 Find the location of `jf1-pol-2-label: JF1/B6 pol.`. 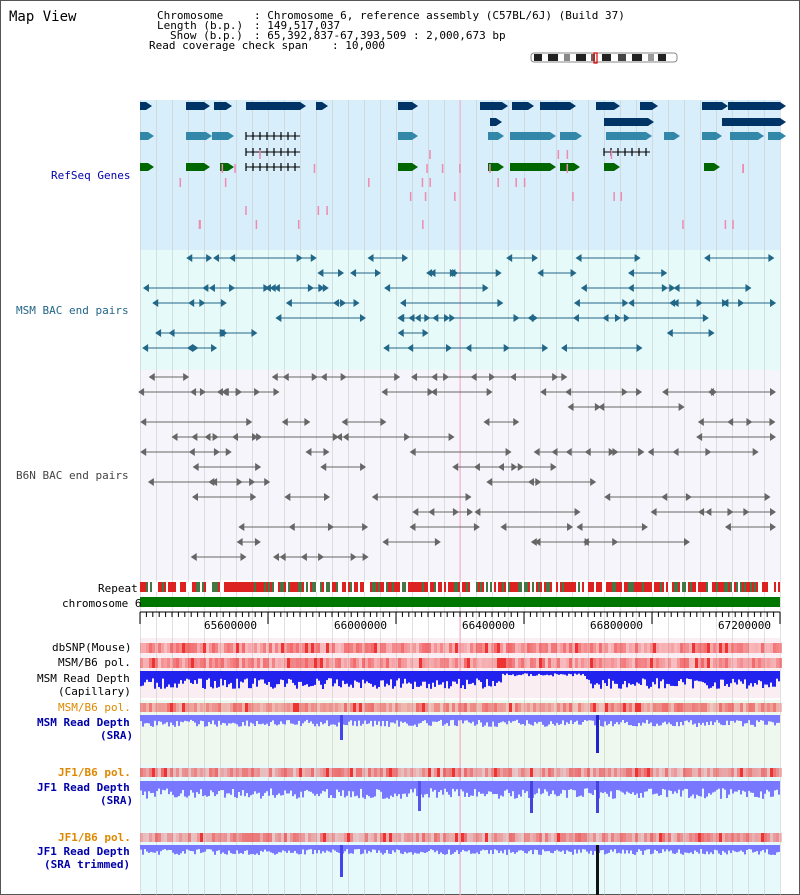

jf1-pol-2-label: JF1/B6 pol. is located at coordinates (94, 837).